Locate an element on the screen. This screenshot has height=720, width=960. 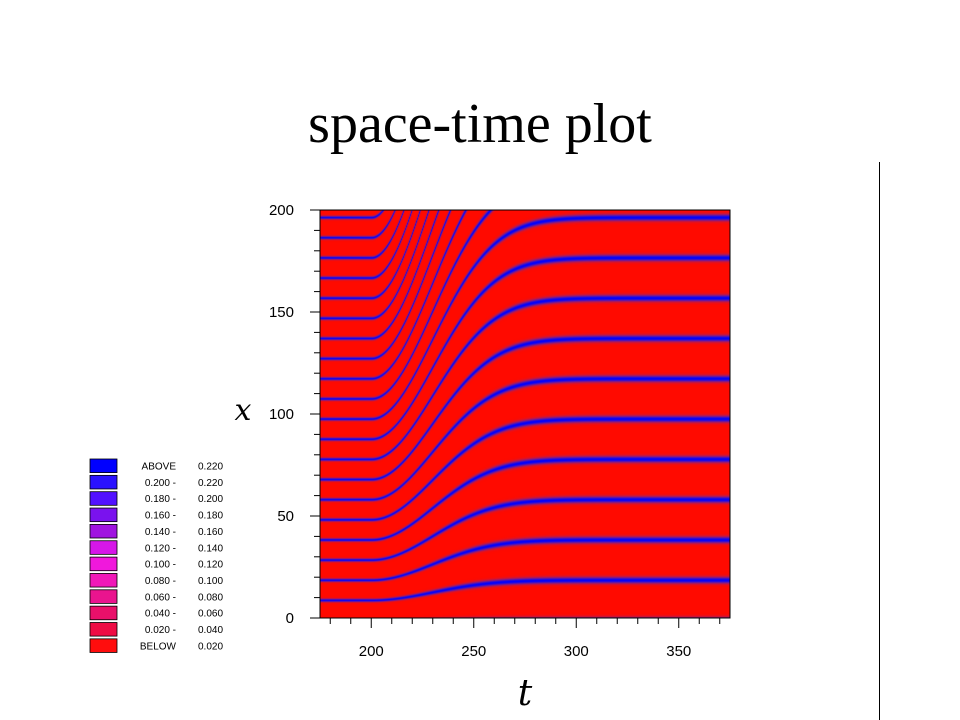
x-tick-label: 300 is located at coordinates (576, 651).